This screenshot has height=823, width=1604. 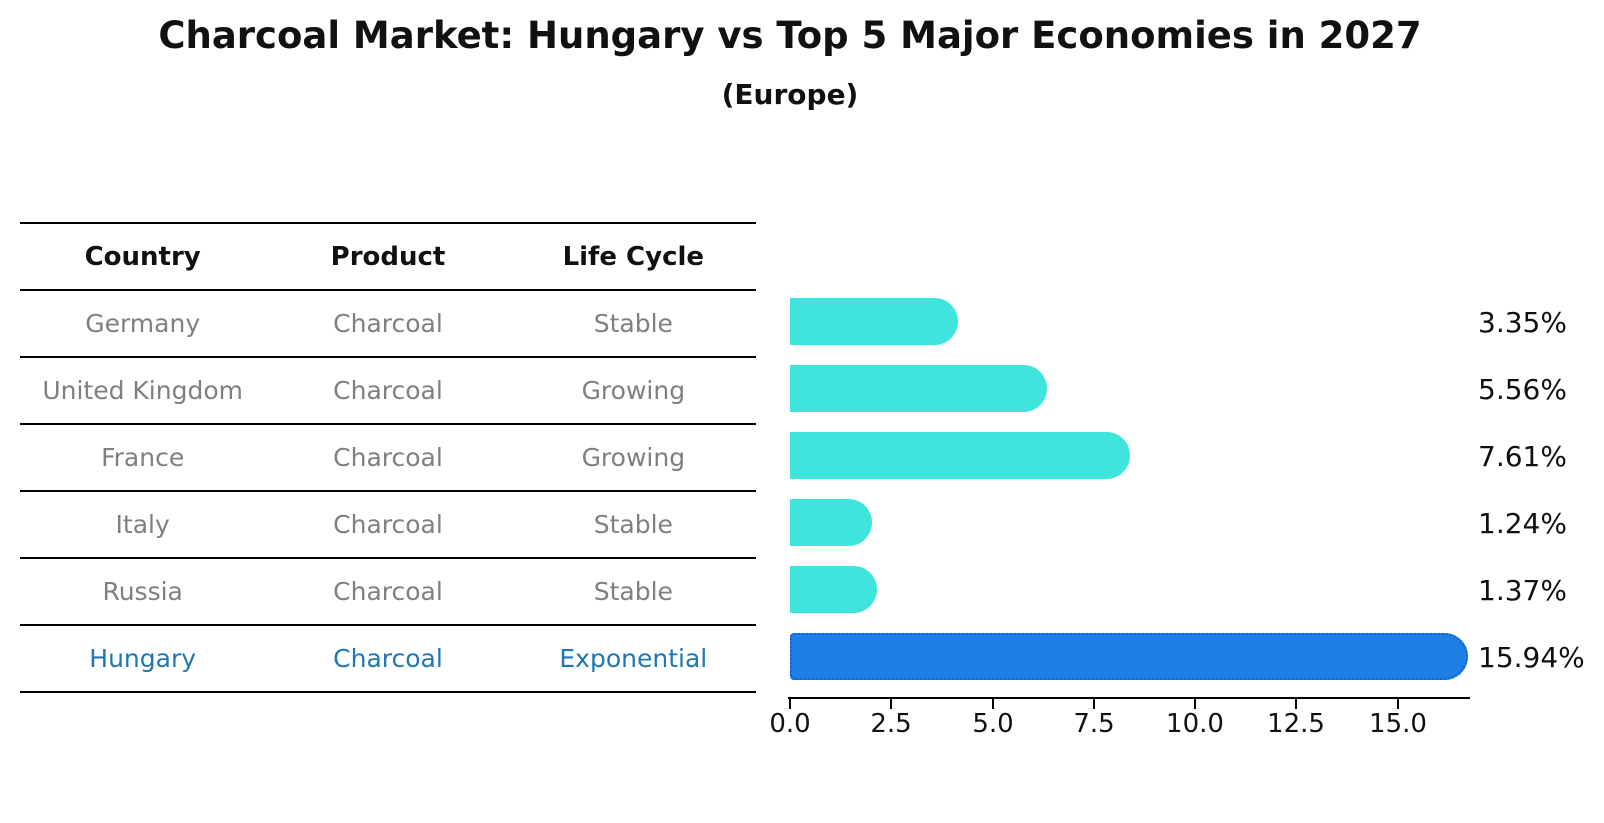 What do you see at coordinates (142, 390) in the screenshot?
I see `country-cell: United Kingdom` at bounding box center [142, 390].